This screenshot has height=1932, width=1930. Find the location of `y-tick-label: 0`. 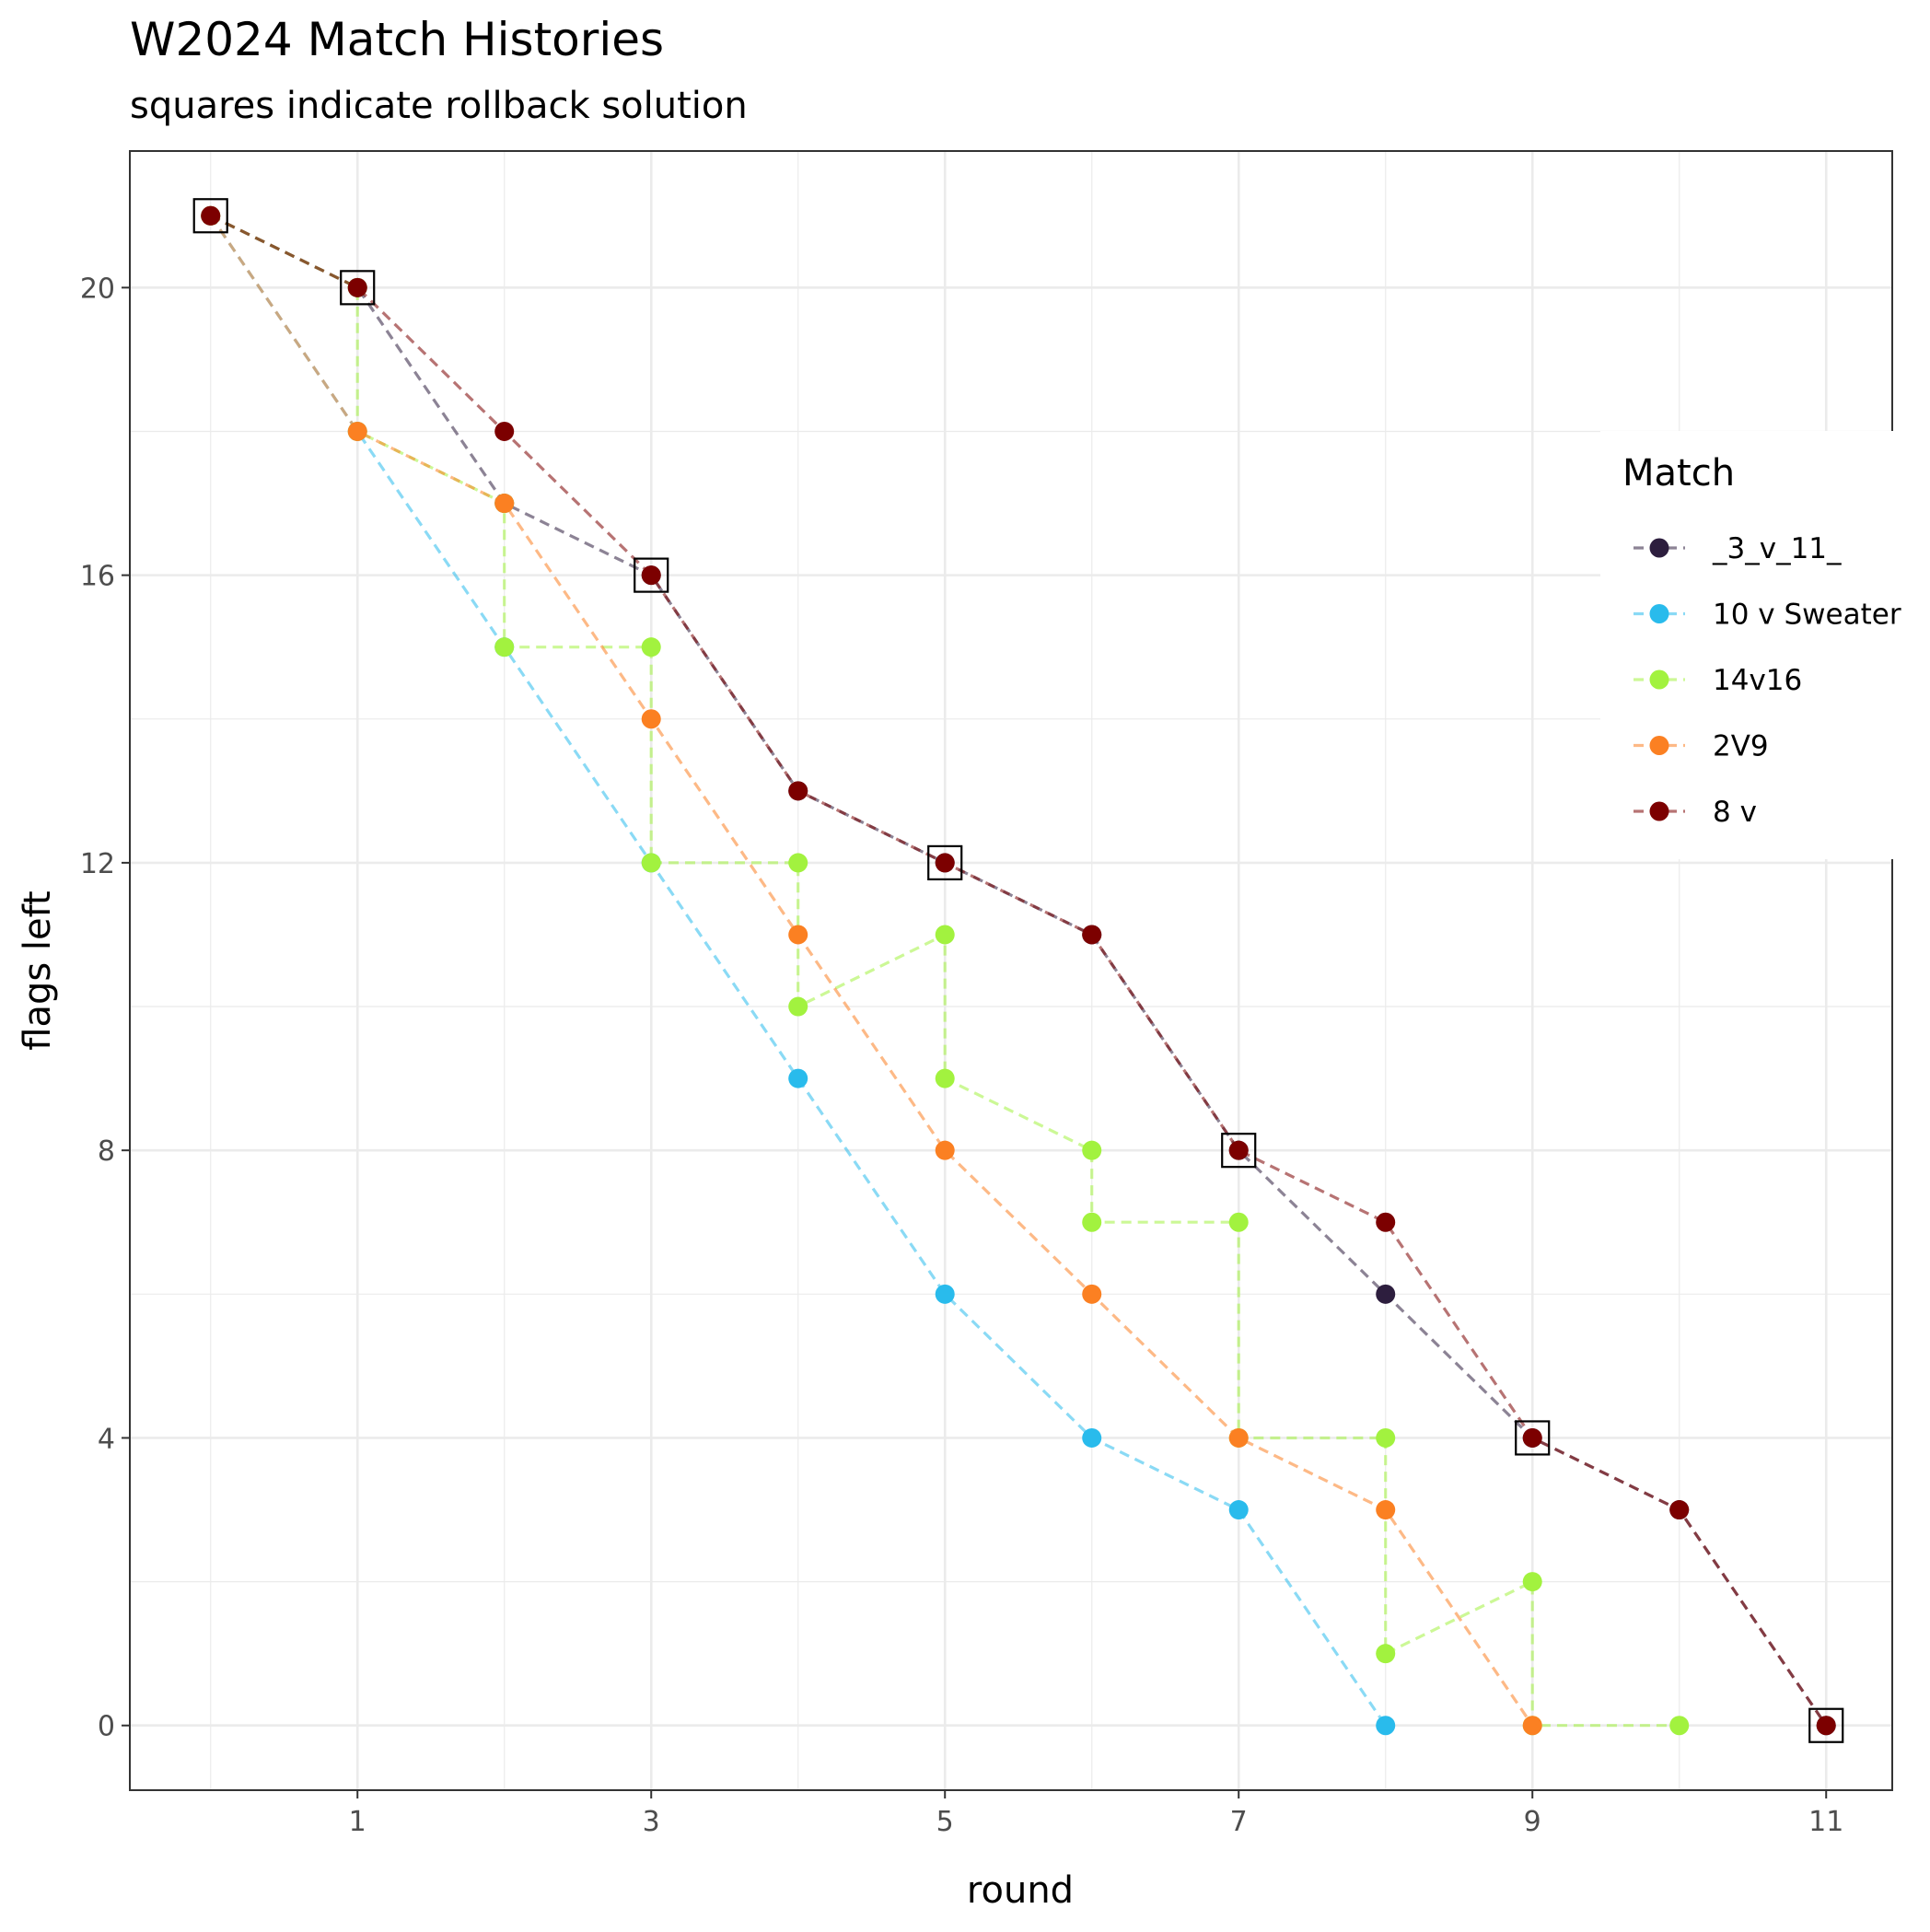

y-tick-label: 0 is located at coordinates (106, 1727).